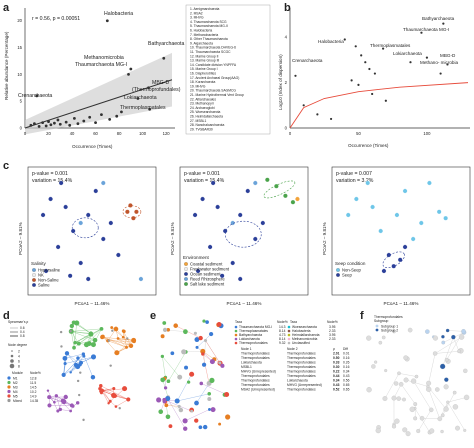  What do you see at coordinates (204, 181) in the screenshot?
I see `variation-label: variation = 15.4%` at bounding box center [204, 181].